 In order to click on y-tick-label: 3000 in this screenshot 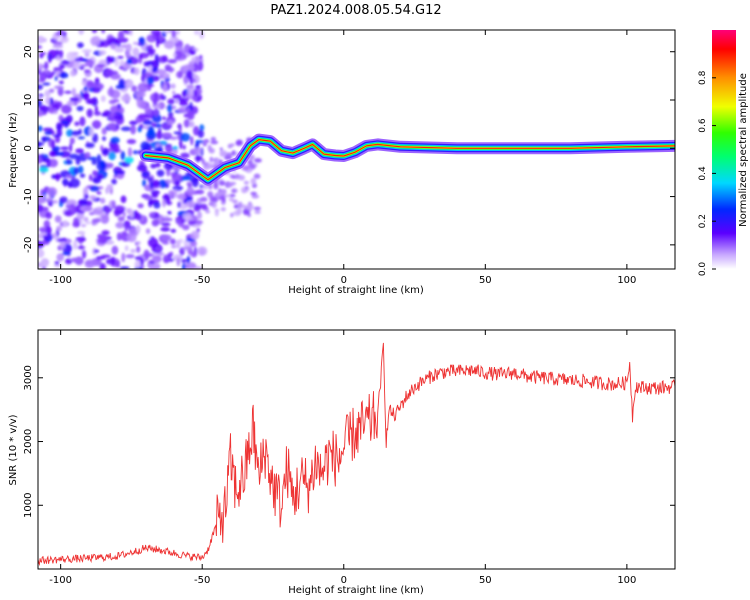, I will do `click(28, 377)`.